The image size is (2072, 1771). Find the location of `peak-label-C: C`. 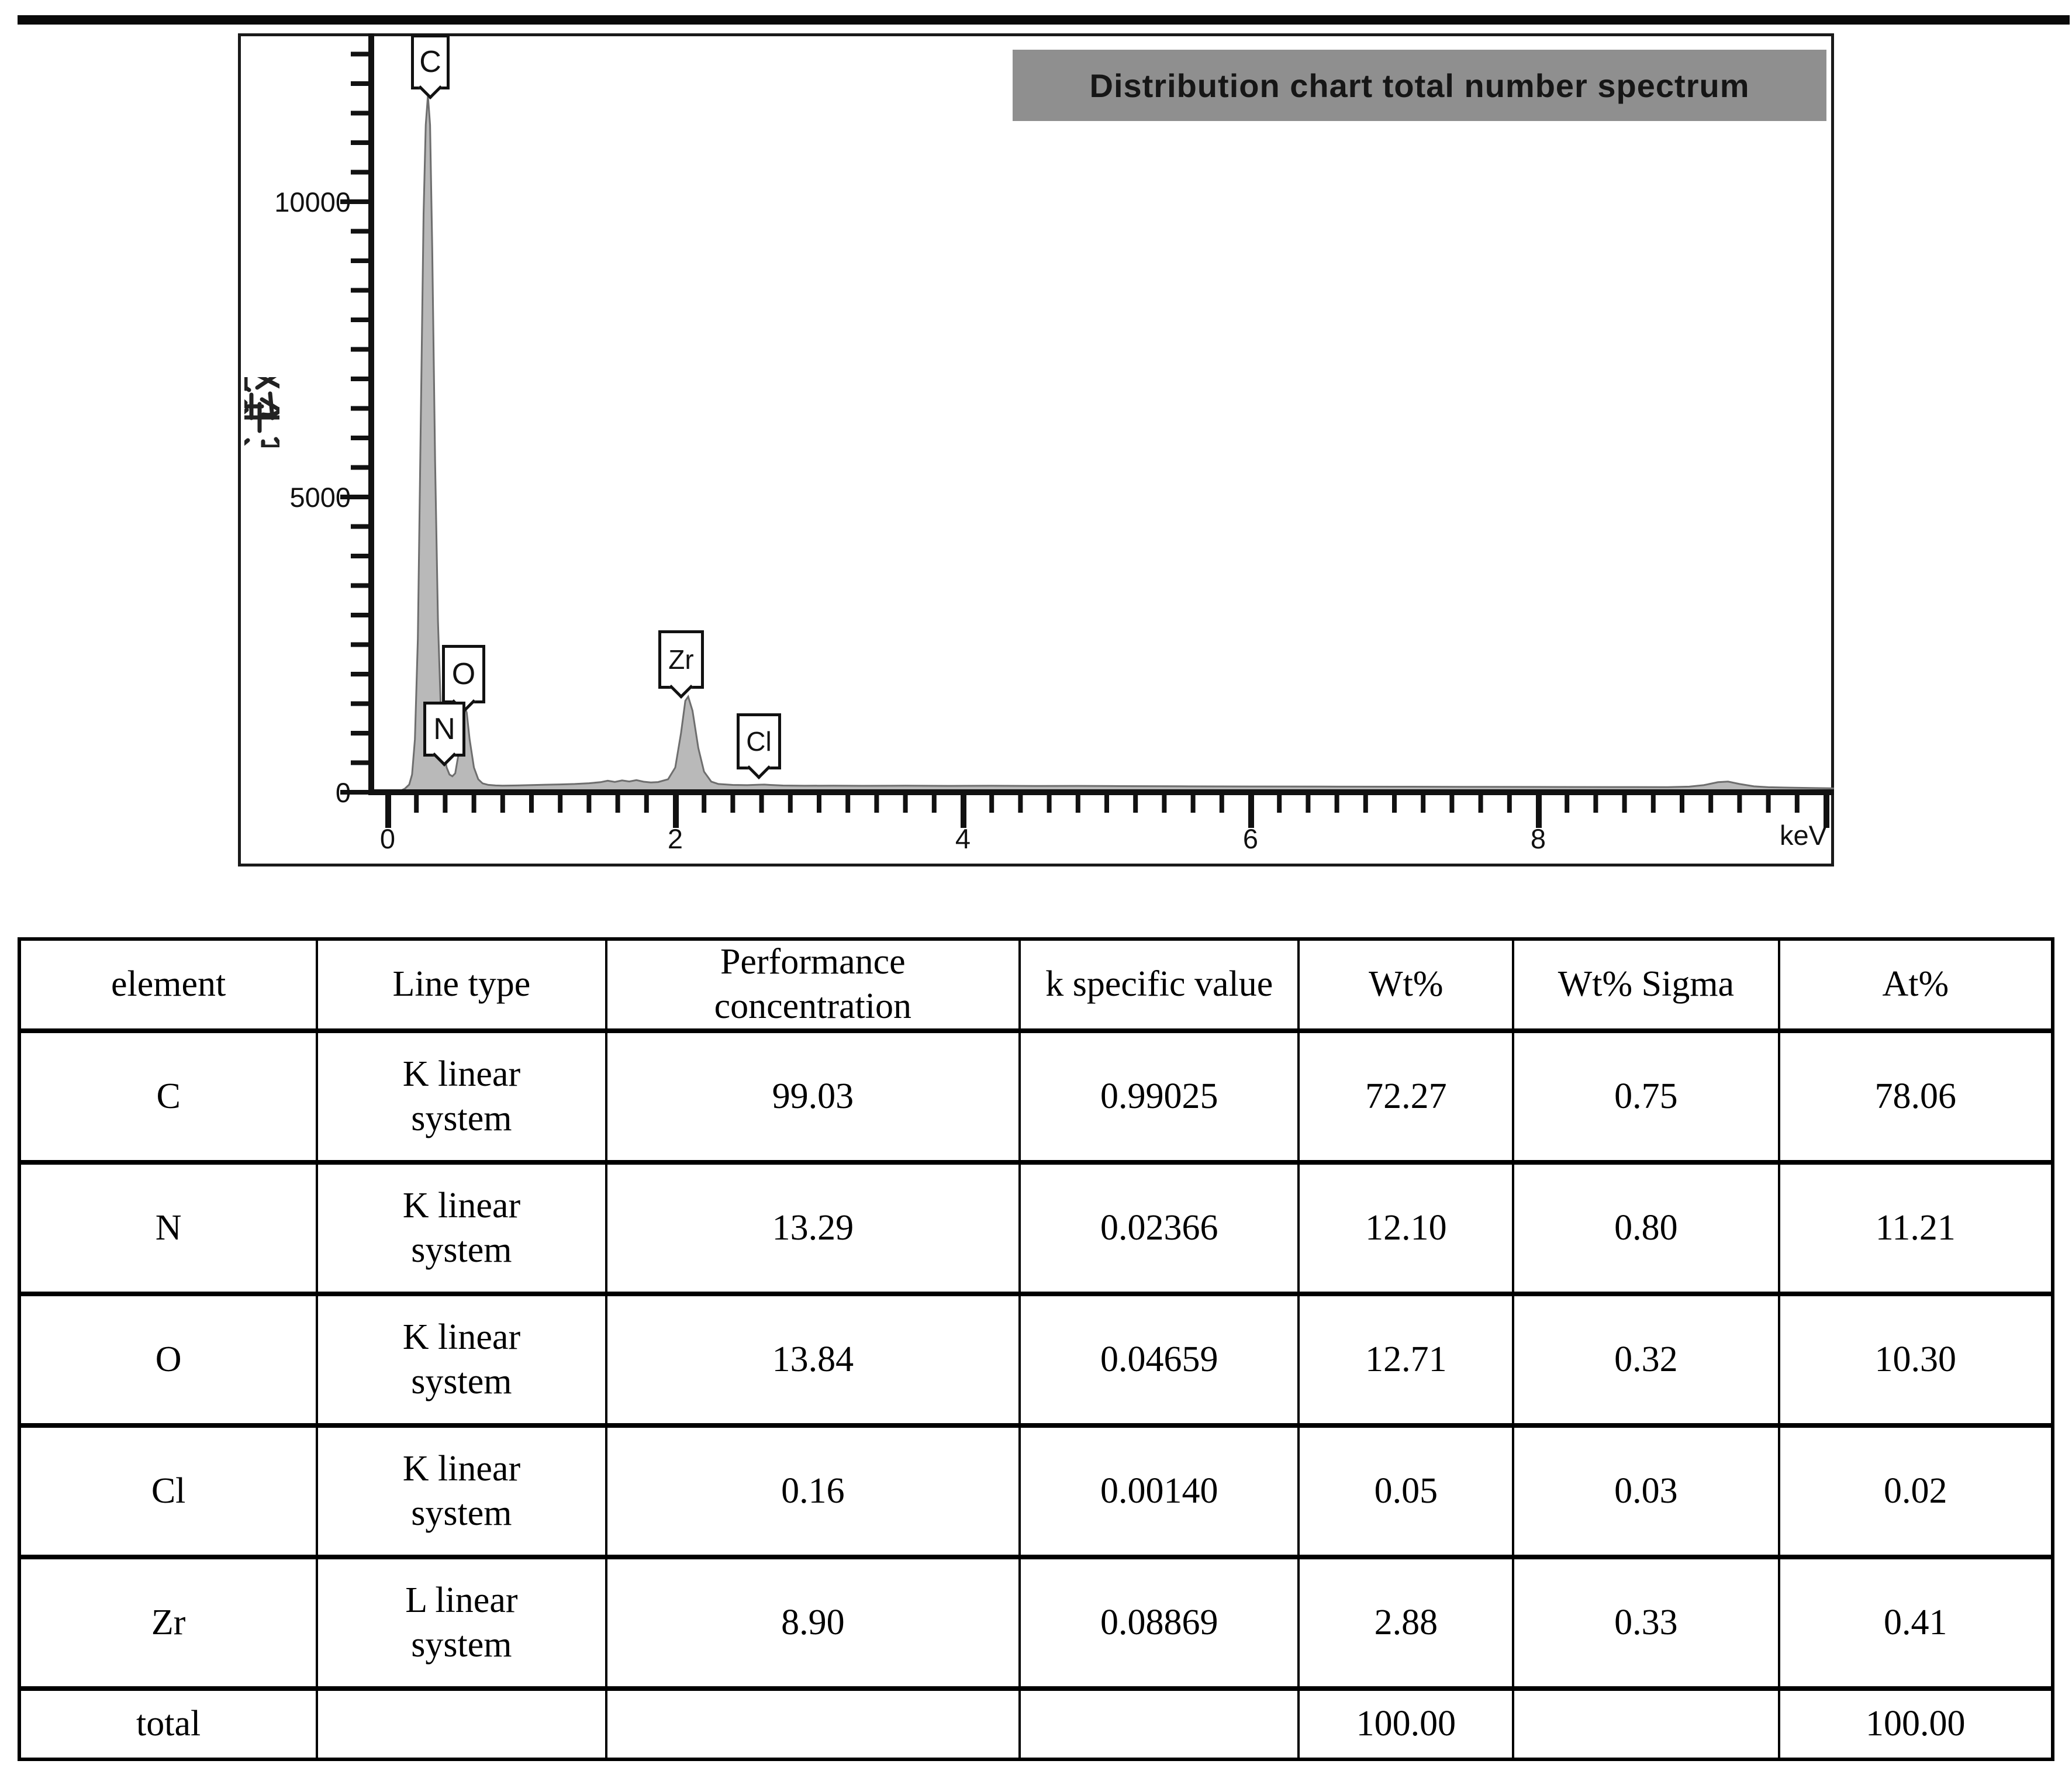

peak-label-C: C is located at coordinates (430, 61).